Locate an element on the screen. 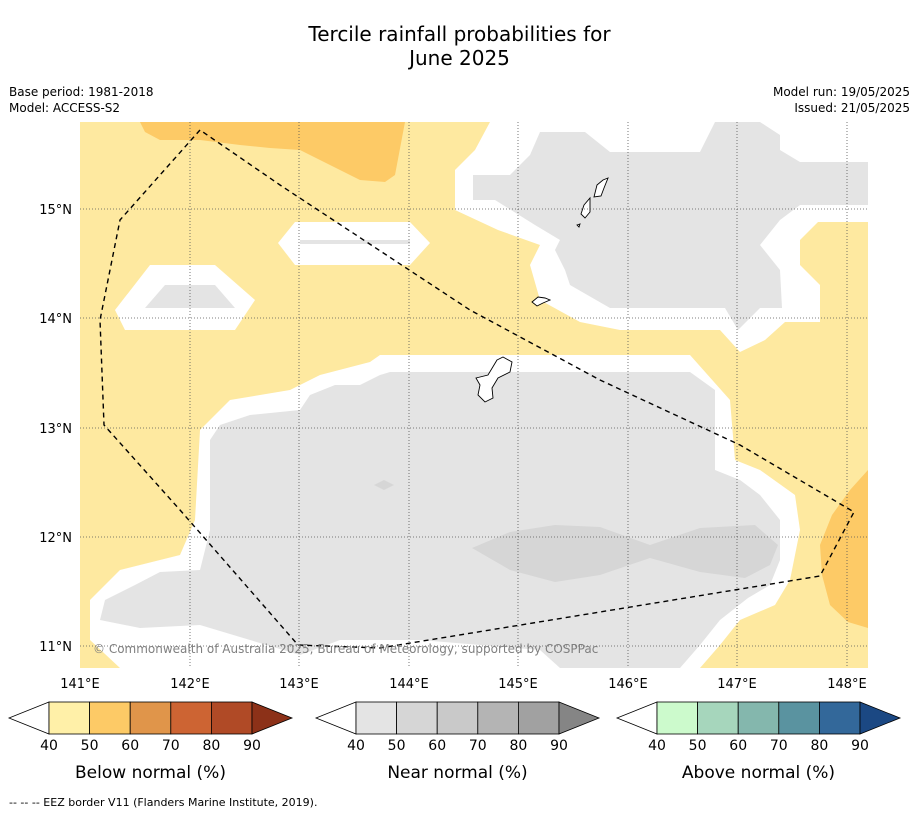 This screenshot has height=816, width=919. lat-tick-label: 14°N is located at coordinates (55, 319).